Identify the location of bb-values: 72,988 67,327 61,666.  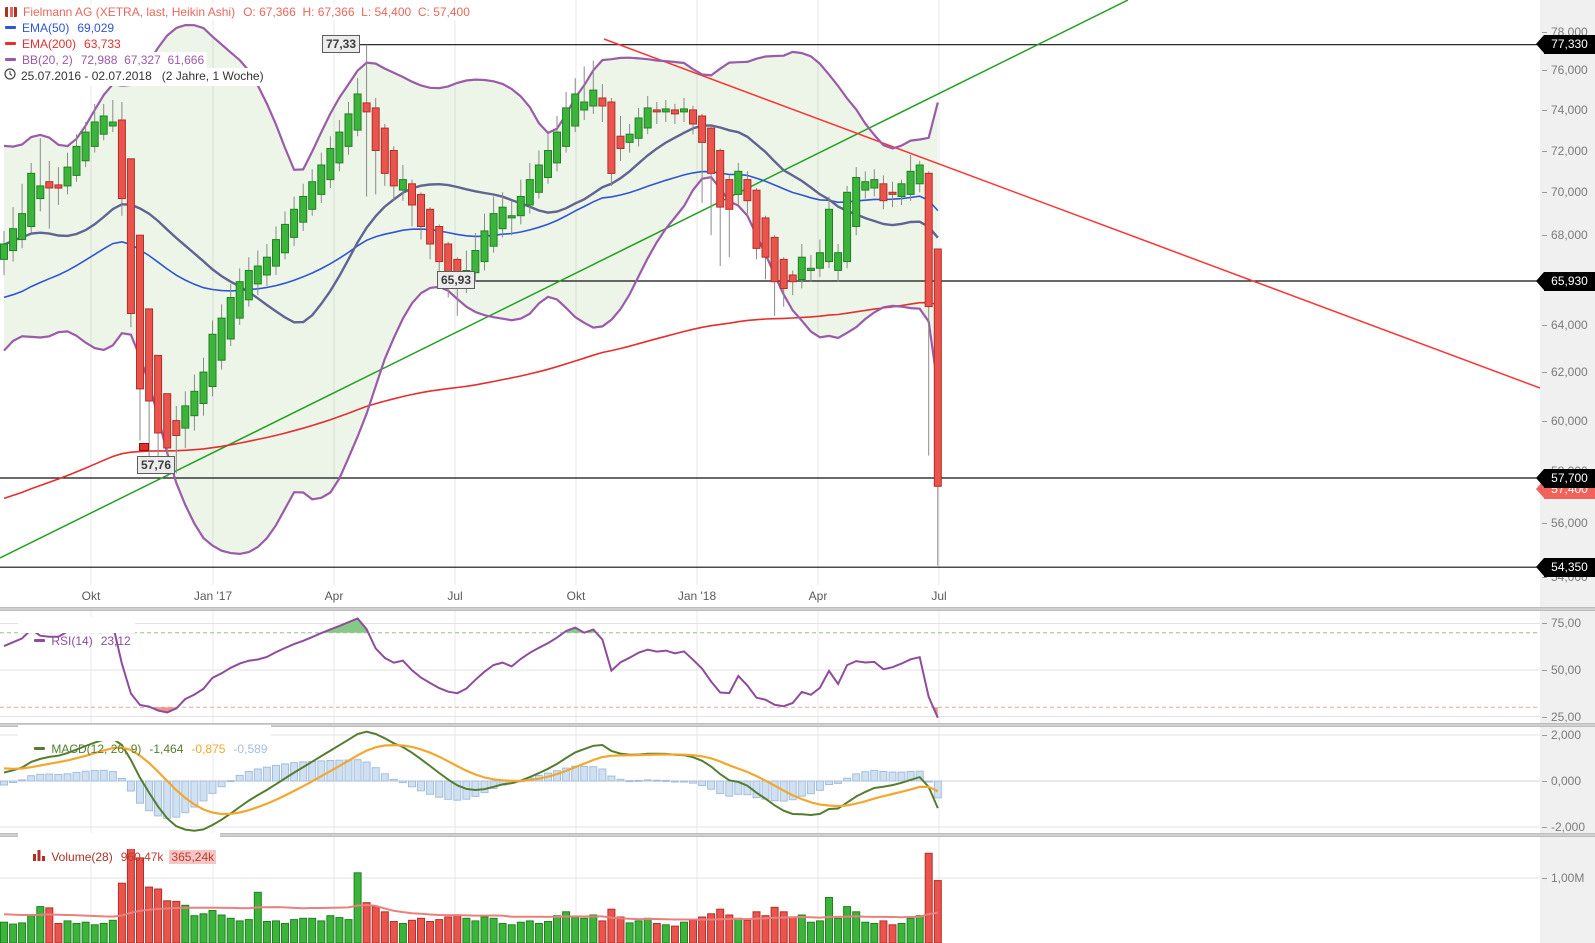
(142, 60).